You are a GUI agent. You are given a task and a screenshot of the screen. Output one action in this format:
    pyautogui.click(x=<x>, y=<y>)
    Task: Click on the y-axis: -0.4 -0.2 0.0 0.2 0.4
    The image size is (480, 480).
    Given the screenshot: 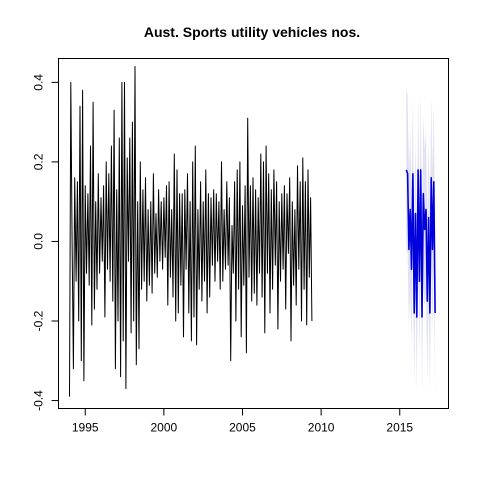 What is the action you would take?
    pyautogui.click(x=45, y=242)
    